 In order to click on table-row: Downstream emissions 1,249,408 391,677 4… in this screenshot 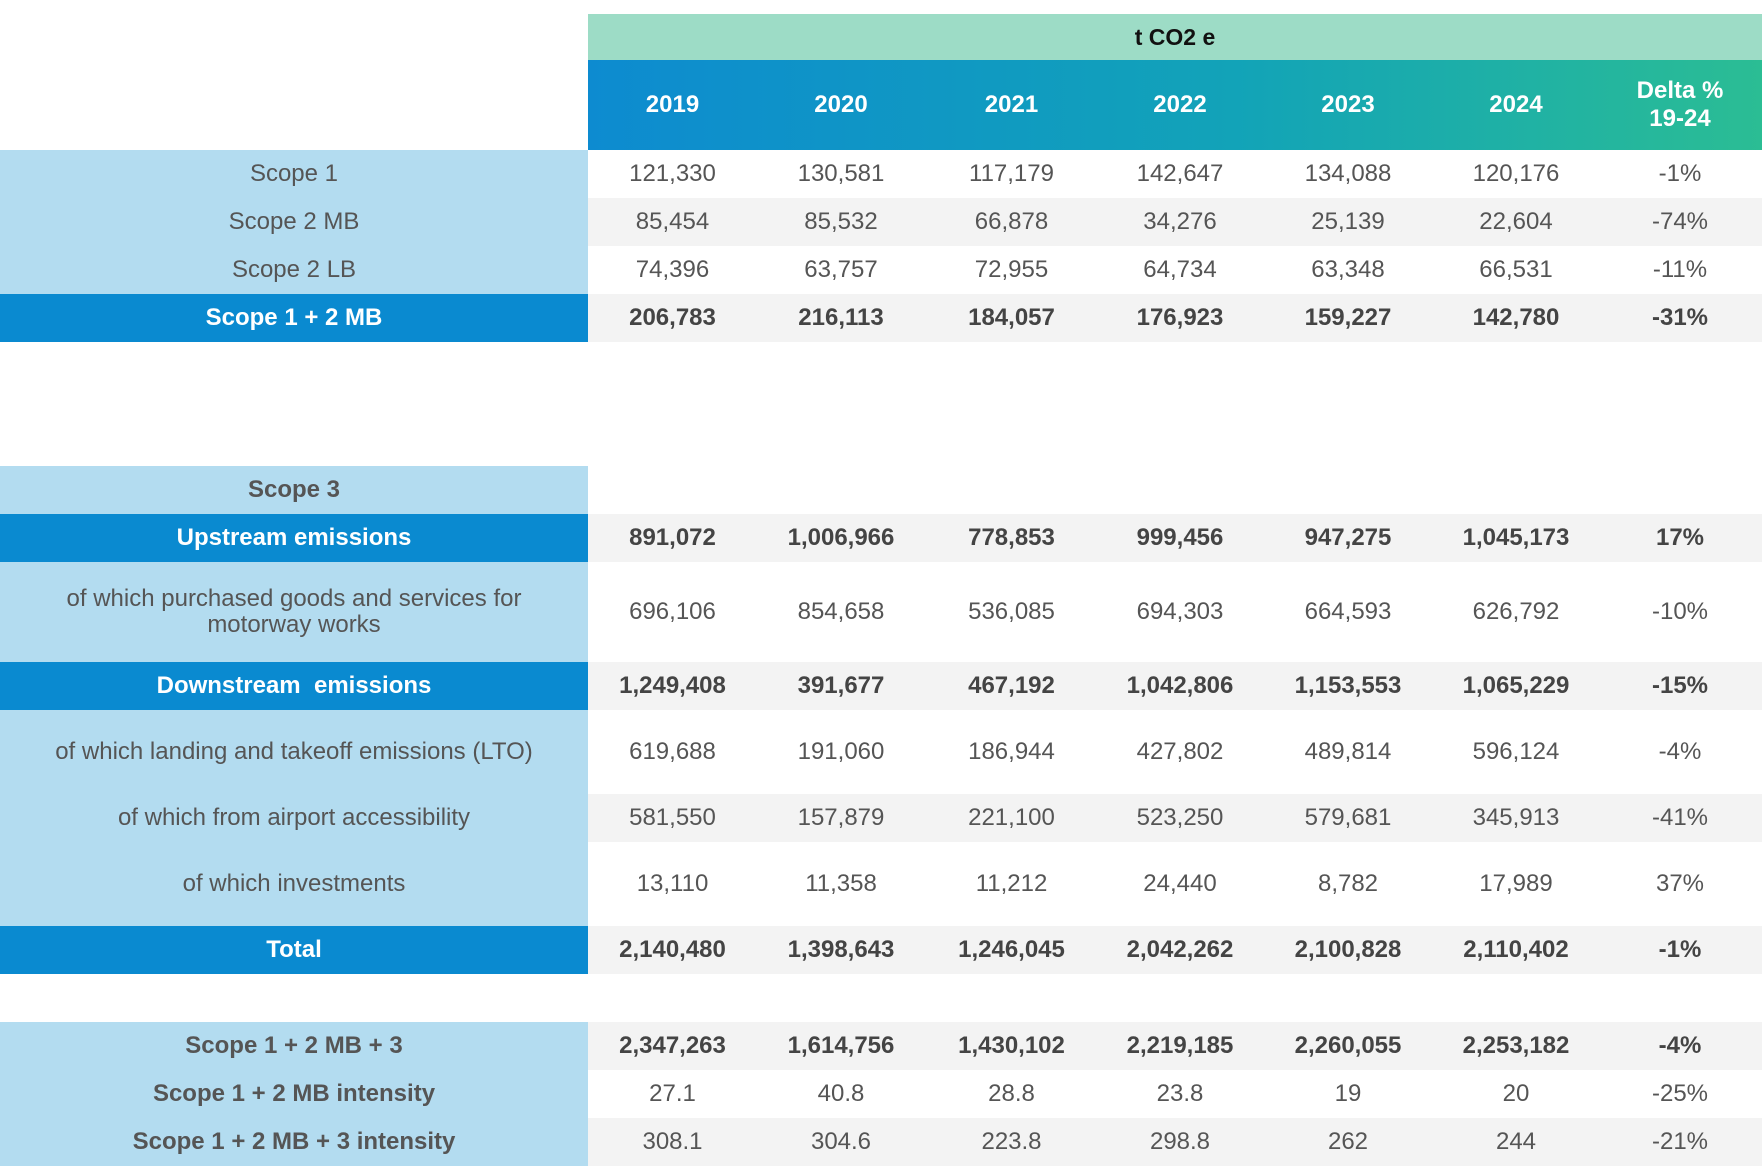, I will do `click(881, 686)`.